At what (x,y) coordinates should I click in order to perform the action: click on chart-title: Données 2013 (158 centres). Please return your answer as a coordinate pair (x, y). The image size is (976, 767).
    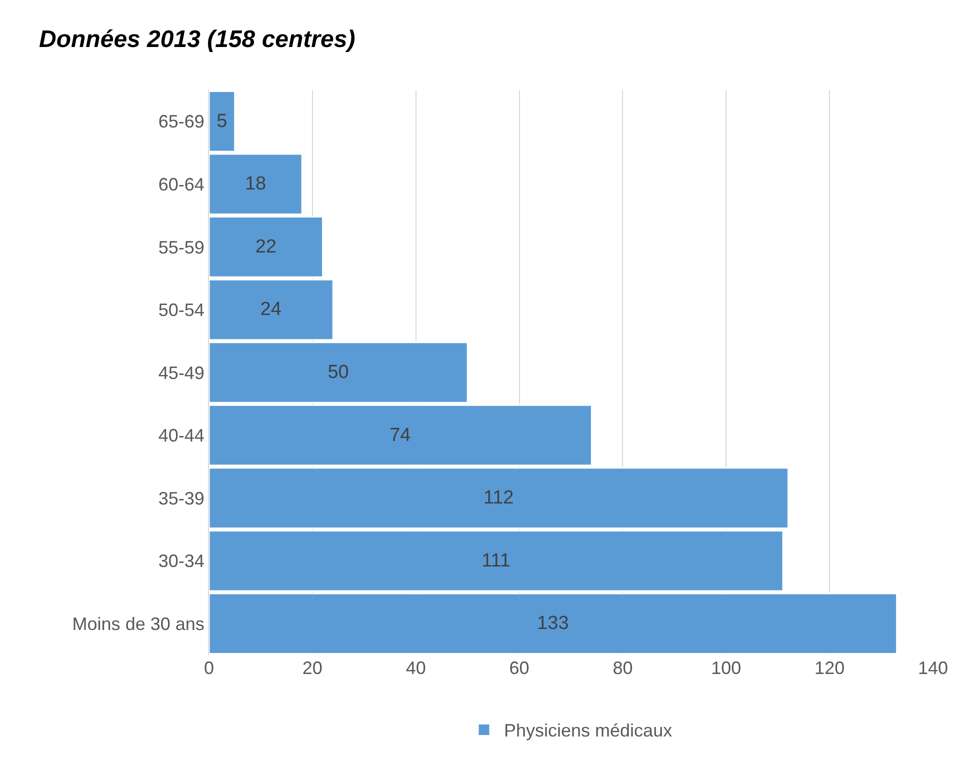
    Looking at the image, I should click on (197, 39).